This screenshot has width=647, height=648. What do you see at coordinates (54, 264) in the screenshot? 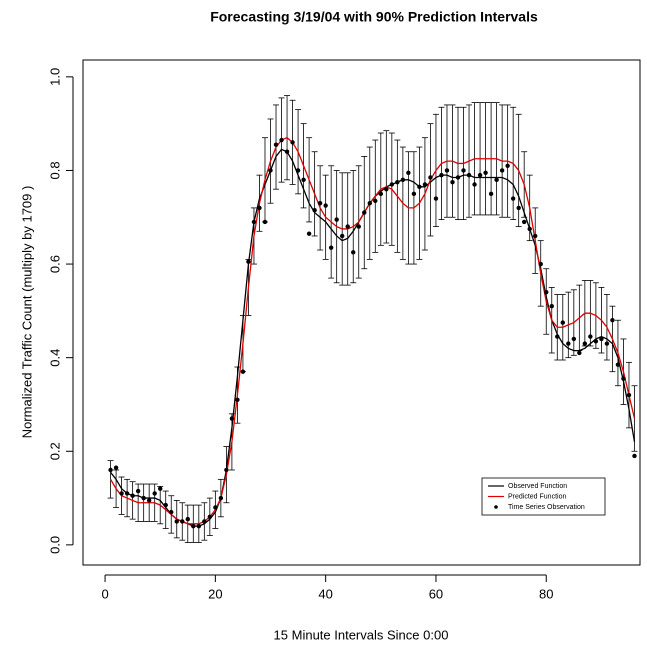
I see `y-tick-label: 0.6` at bounding box center [54, 264].